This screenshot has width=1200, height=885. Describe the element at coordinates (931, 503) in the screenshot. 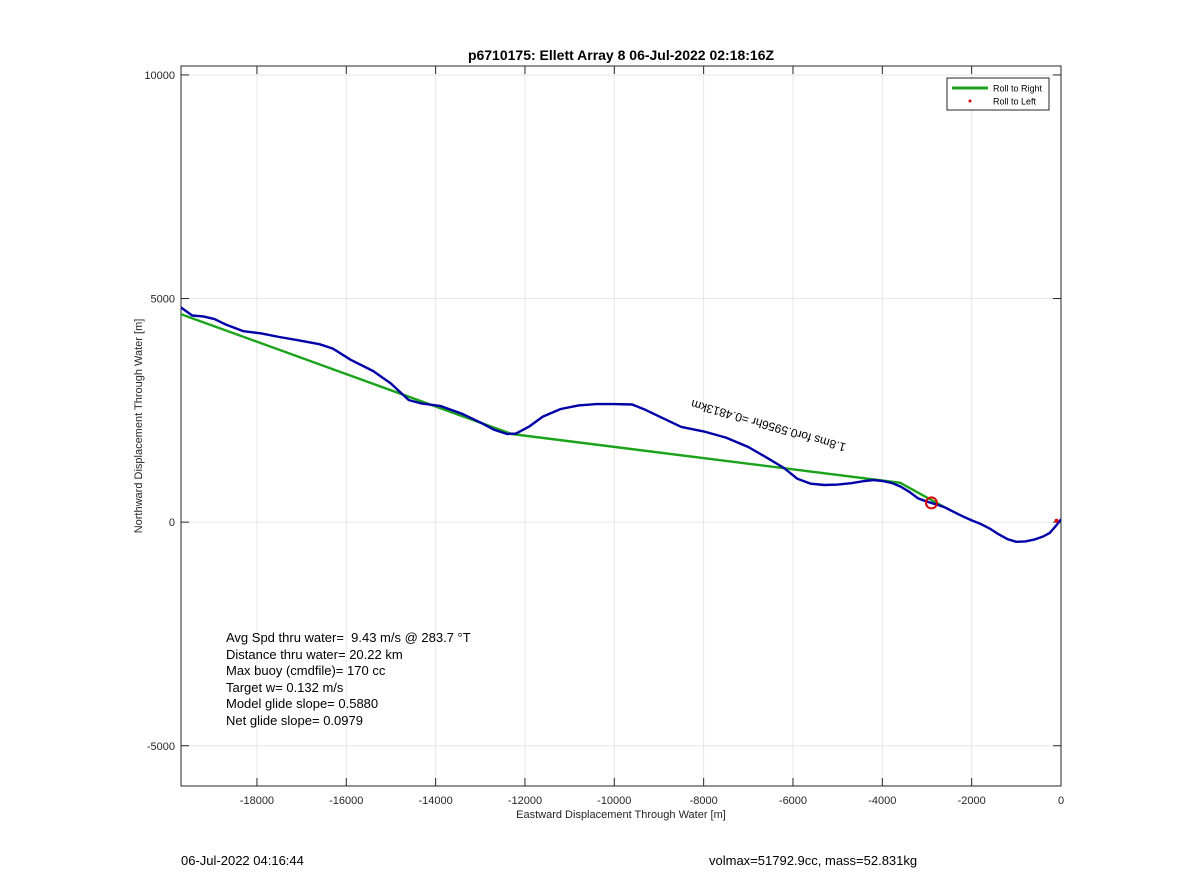

I see `marker-circle` at that location.